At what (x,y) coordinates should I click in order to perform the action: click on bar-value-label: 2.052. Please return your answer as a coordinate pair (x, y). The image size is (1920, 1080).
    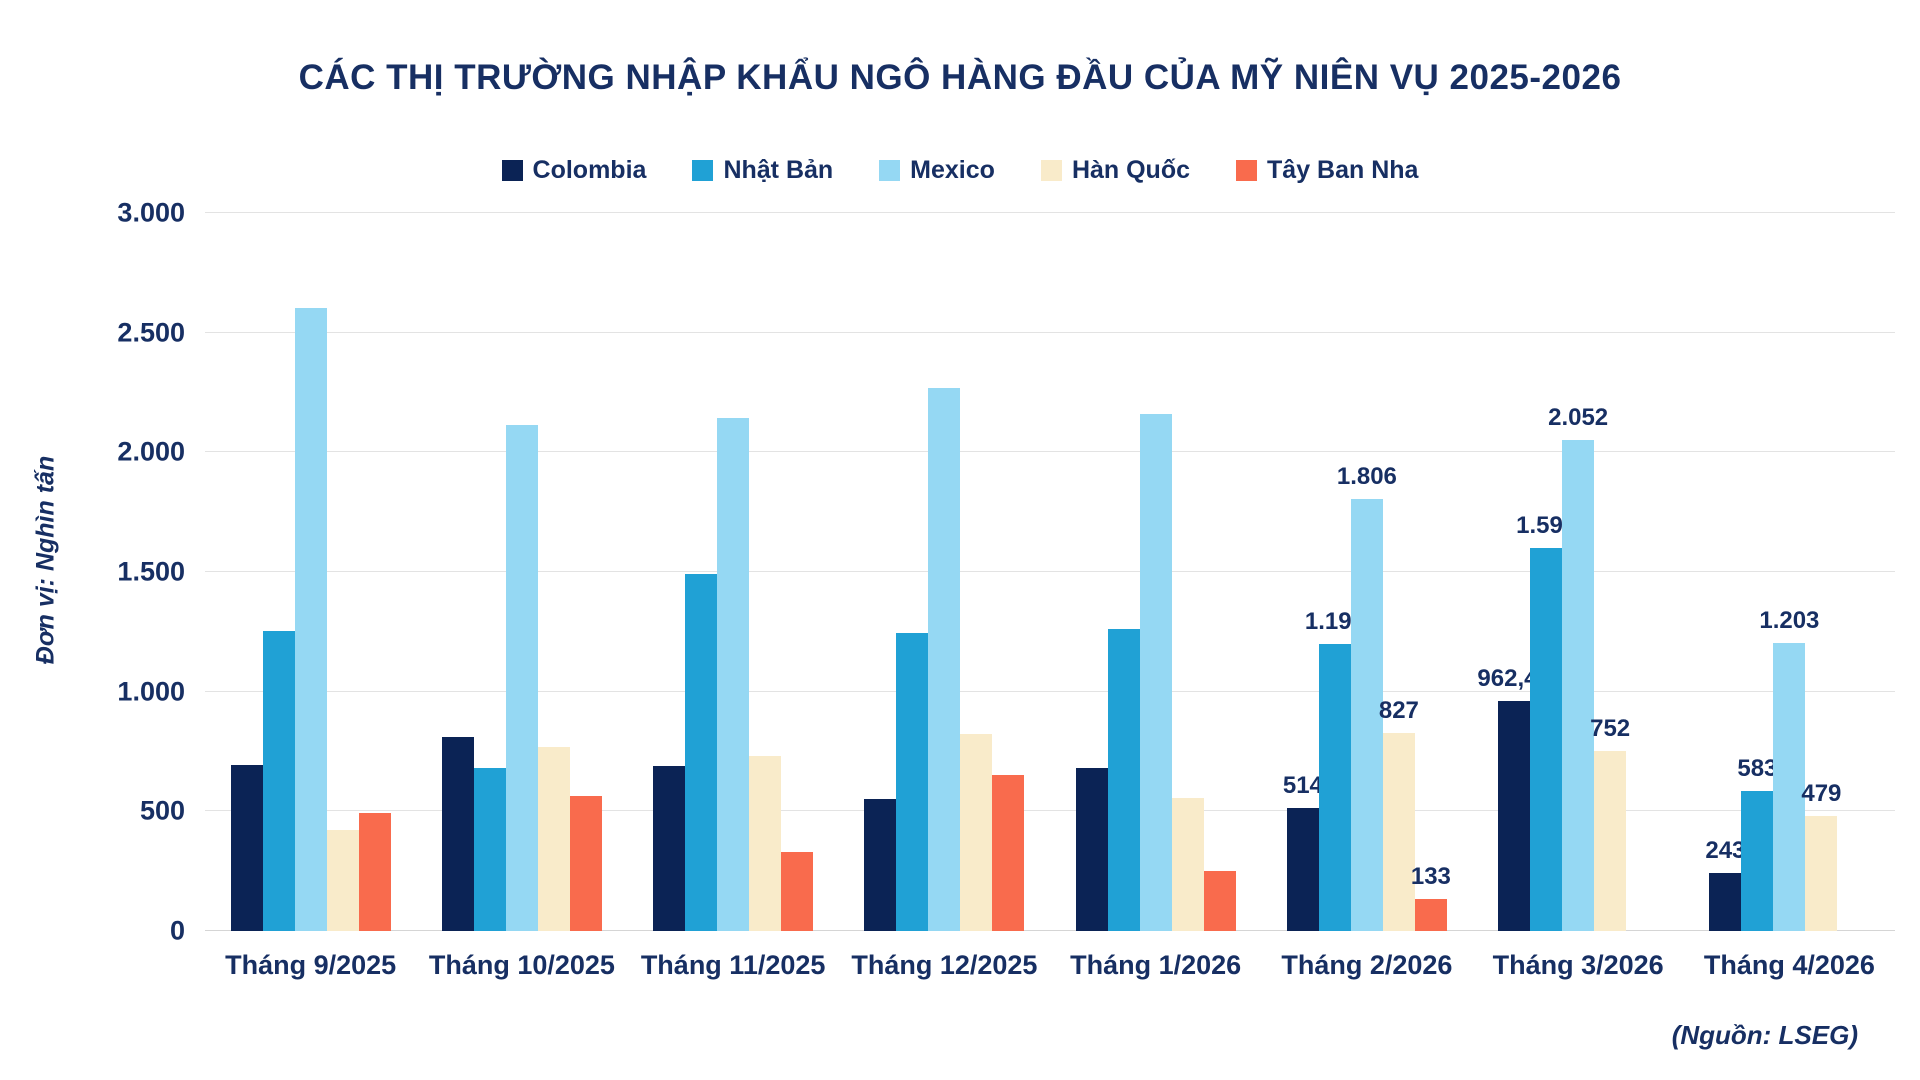
    Looking at the image, I should click on (1578, 417).